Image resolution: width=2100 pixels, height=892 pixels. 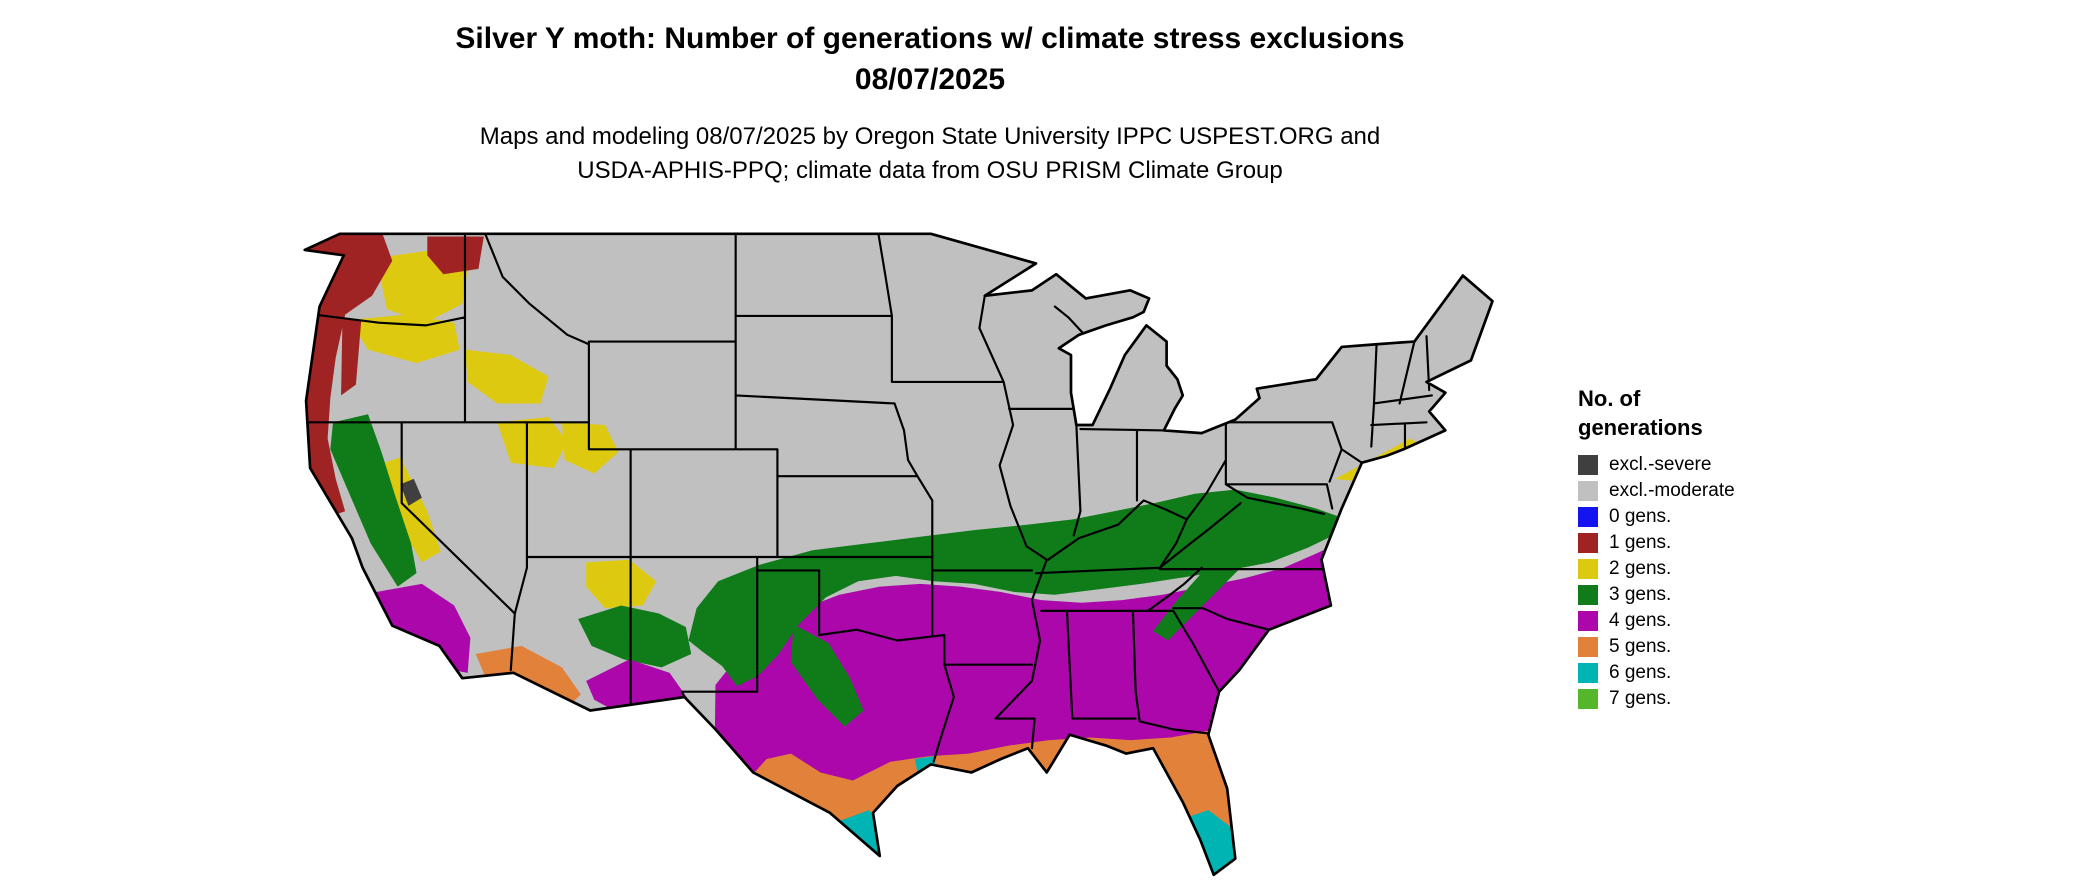 What do you see at coordinates (455, 255) in the screenshot?
I see `region-1gens-northeast-washington` at bounding box center [455, 255].